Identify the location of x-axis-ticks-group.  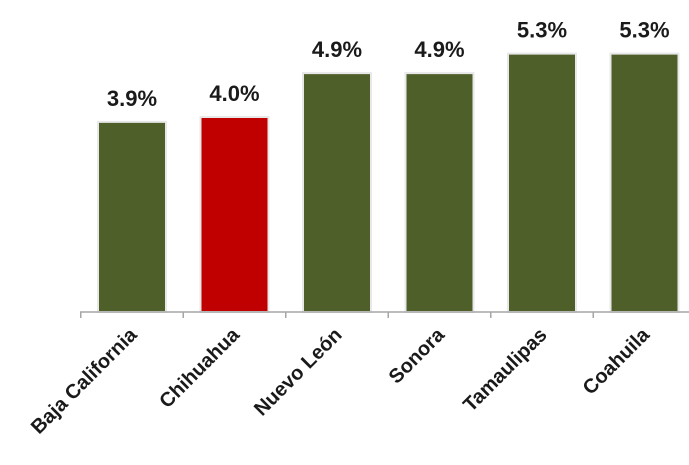
(337, 315).